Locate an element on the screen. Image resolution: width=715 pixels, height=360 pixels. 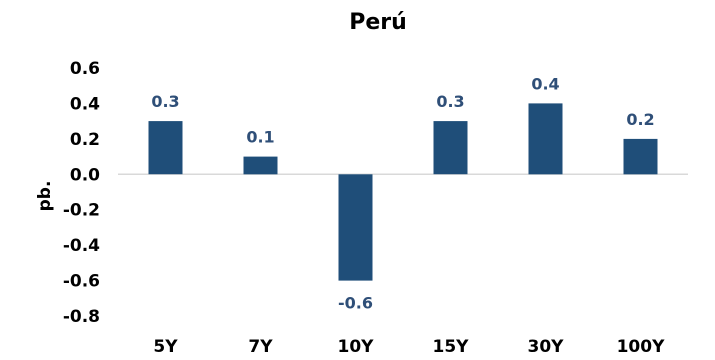
y-axis-label: pb. is located at coordinates (45, 196).